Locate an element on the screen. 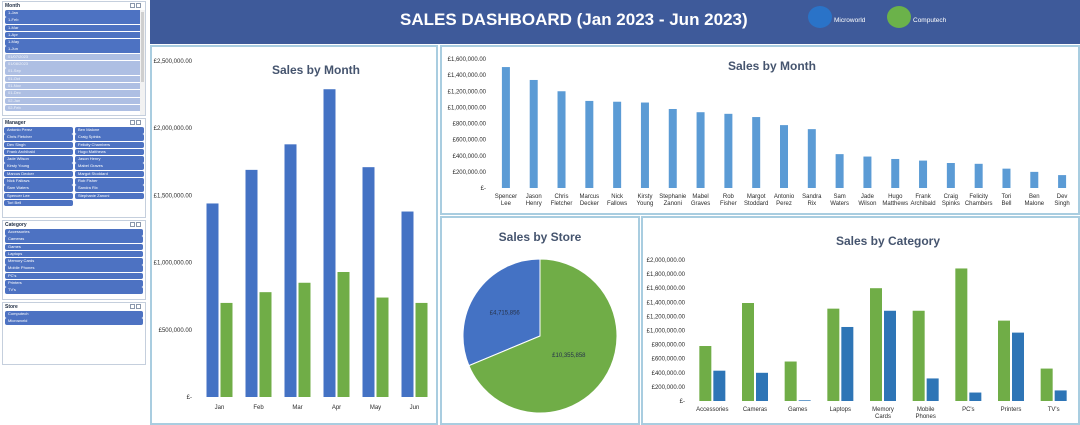  manager-slicer-item: Chris Fletcher is located at coordinates (38, 137).